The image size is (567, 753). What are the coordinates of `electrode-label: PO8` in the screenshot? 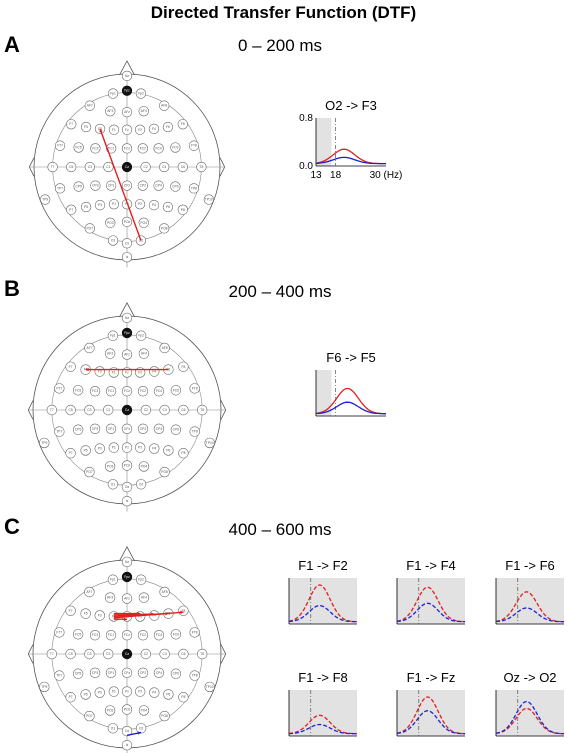 It's located at (164, 716).